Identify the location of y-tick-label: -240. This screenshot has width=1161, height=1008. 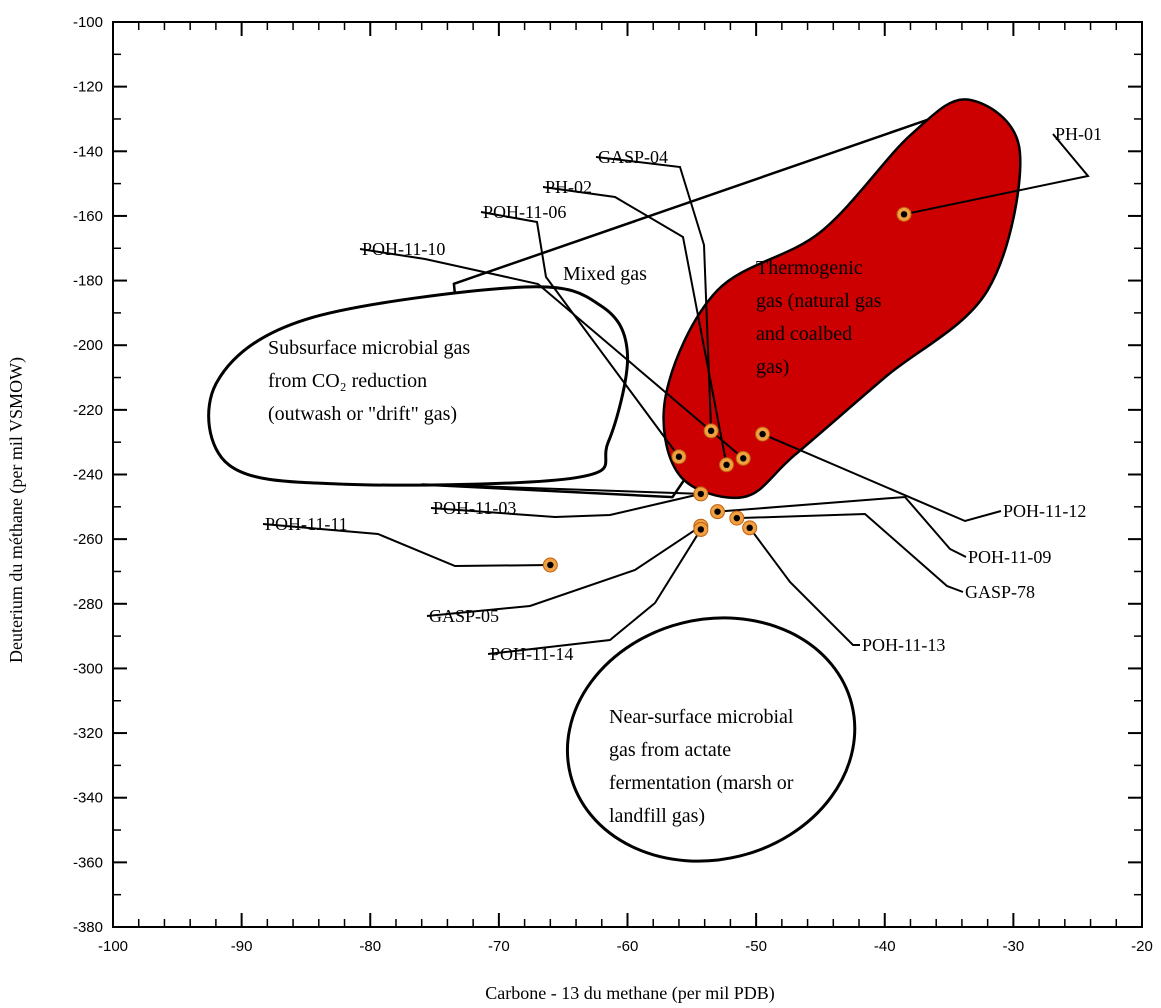
(88, 475).